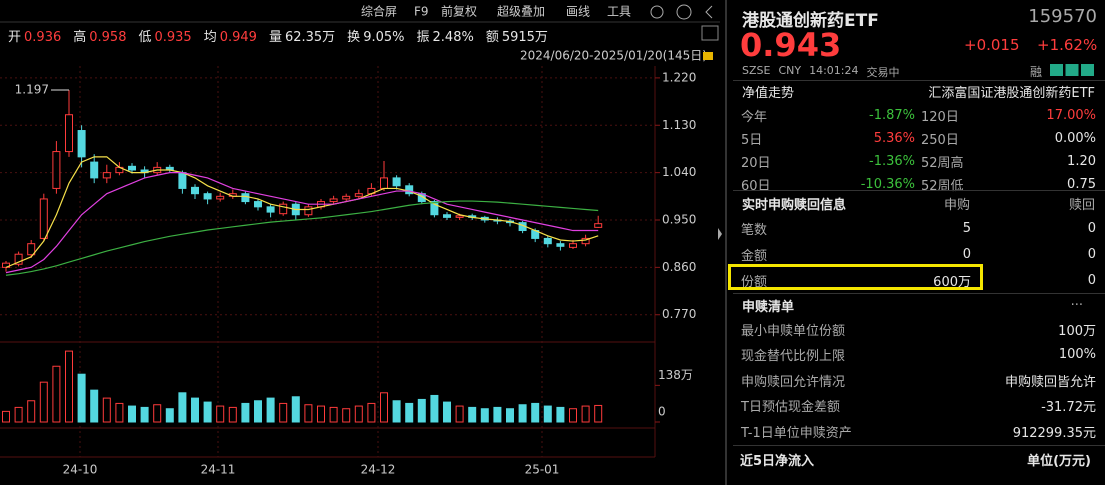  I want to click on date-range: 2024/06/20-2025/01/20(145日), so click(613, 56).